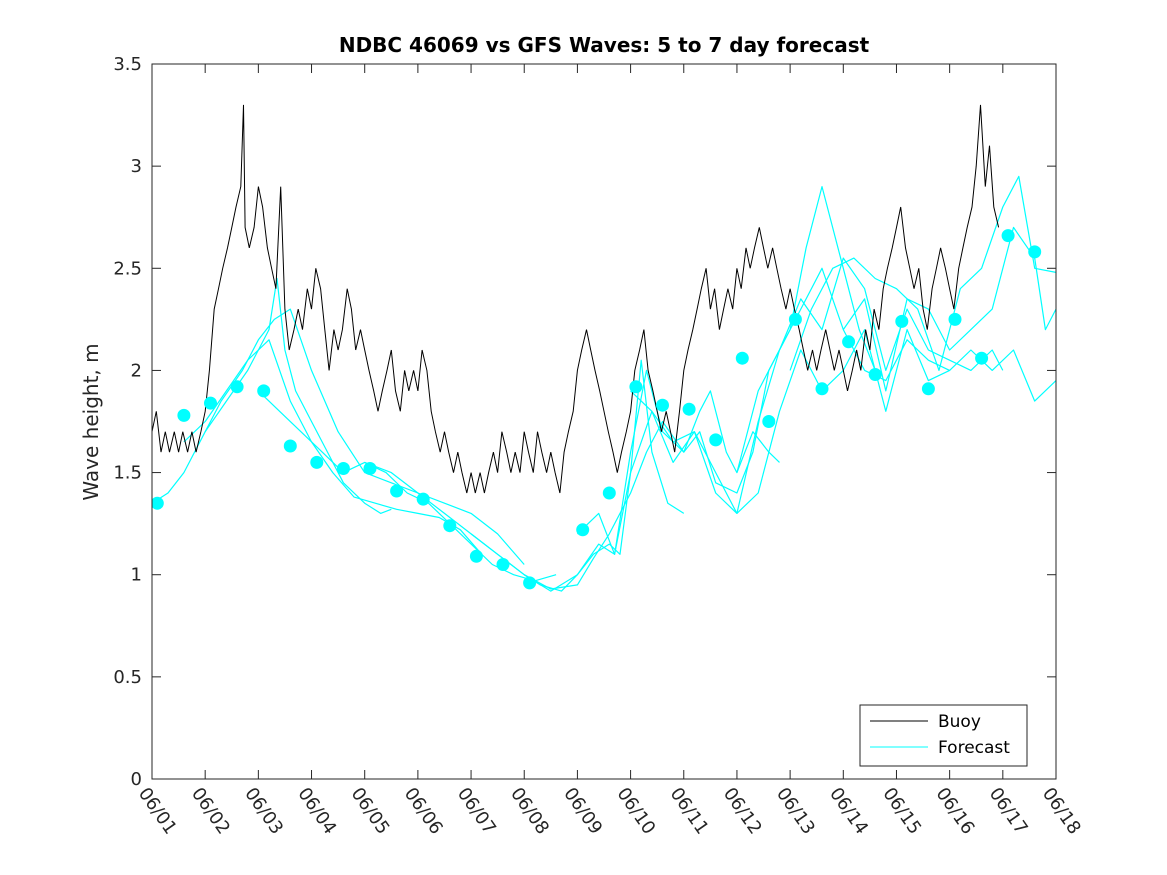 The width and height of the screenshot is (1167, 875). Describe the element at coordinates (959, 722) in the screenshot. I see `legend-label-buoy: Buoy` at that location.